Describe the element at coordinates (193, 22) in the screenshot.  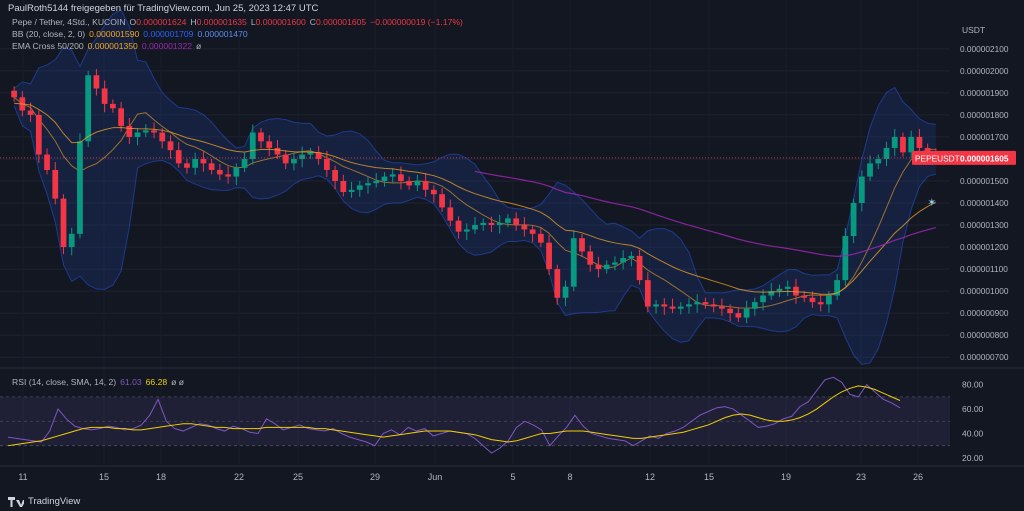
I see `ohlc-h-label: H` at that location.